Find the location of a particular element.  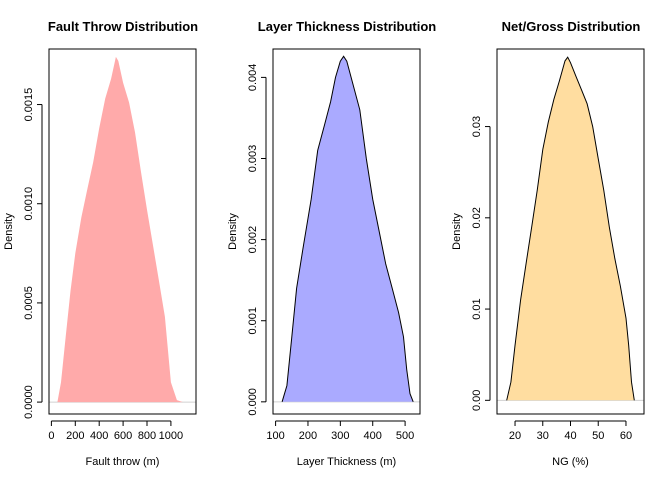

x-axis-label: Layer Thickness (m) is located at coordinates (346, 462).